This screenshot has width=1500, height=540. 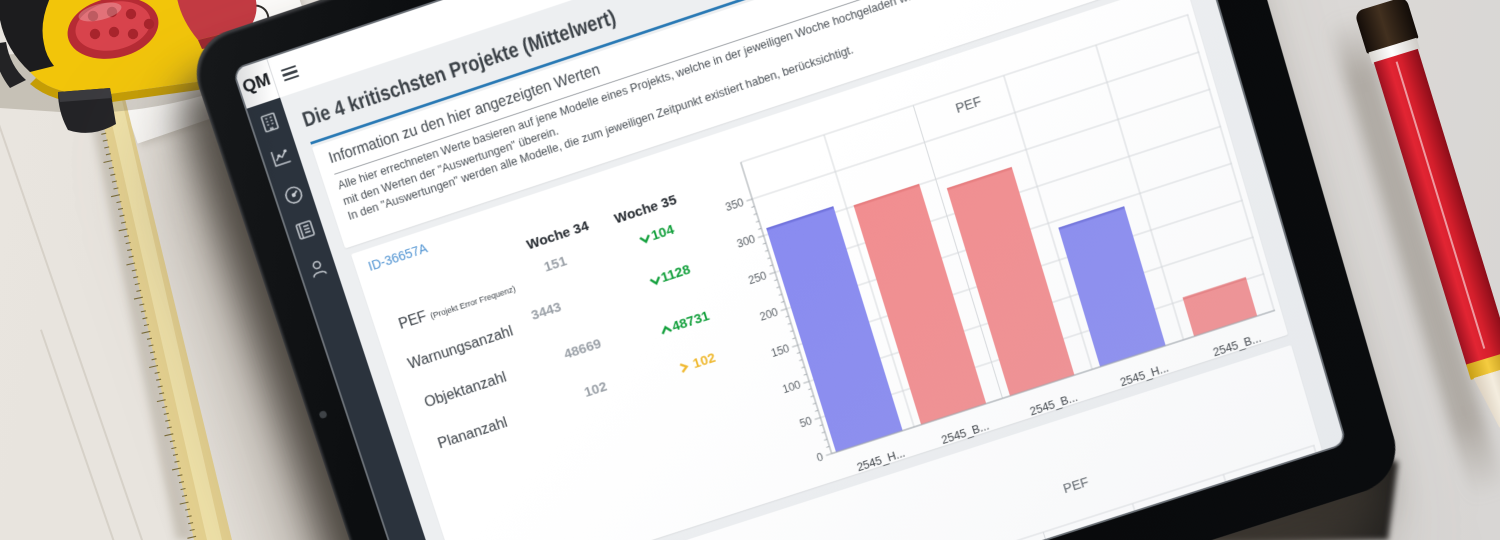 What do you see at coordinates (805, 422) in the screenshot?
I see `svg-text: 50` at bounding box center [805, 422].